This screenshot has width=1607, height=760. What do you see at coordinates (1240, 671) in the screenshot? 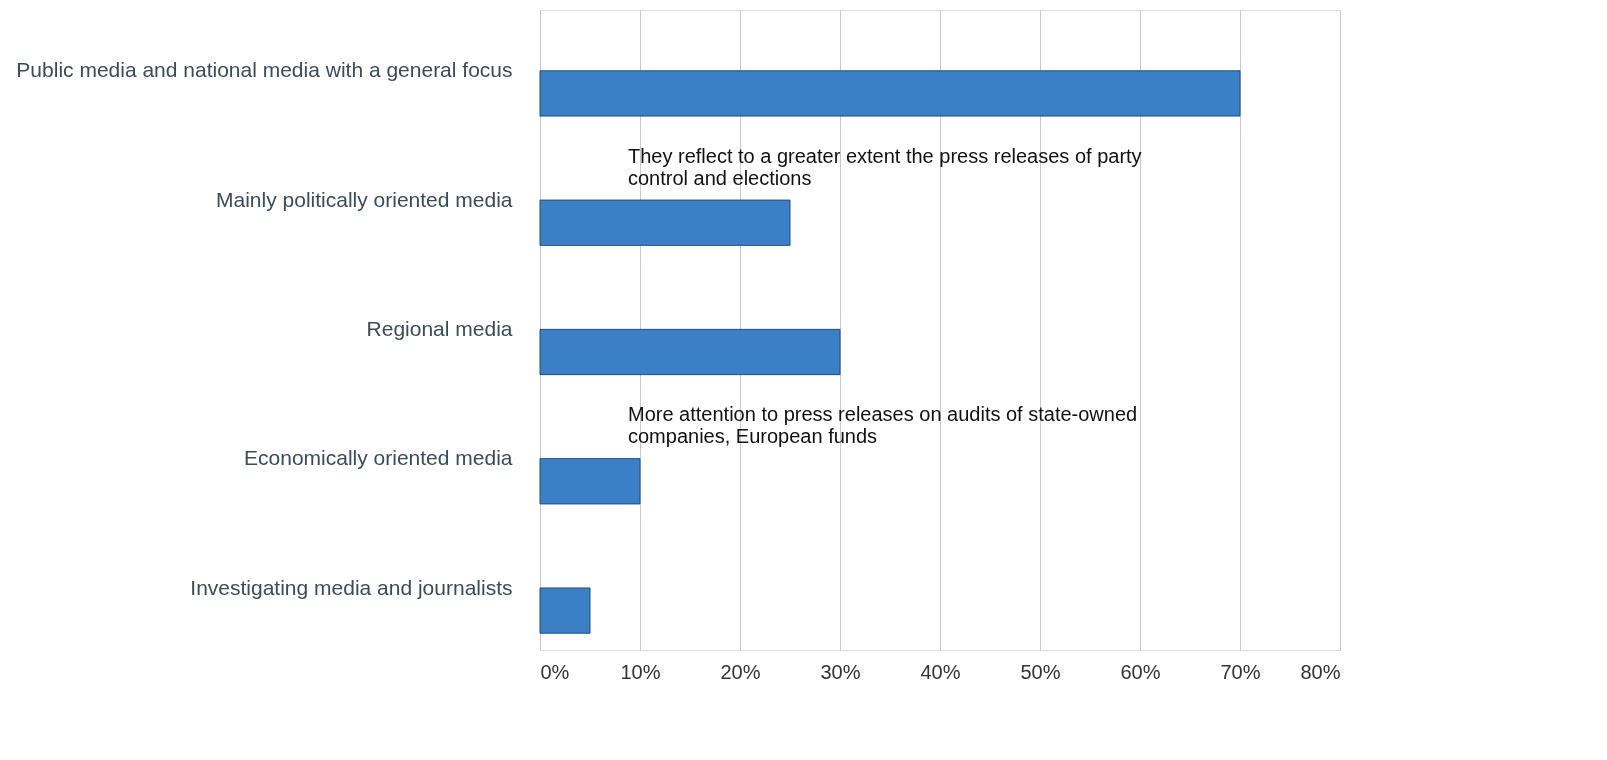
I see `x-tick-label: 70%` at bounding box center [1240, 671].